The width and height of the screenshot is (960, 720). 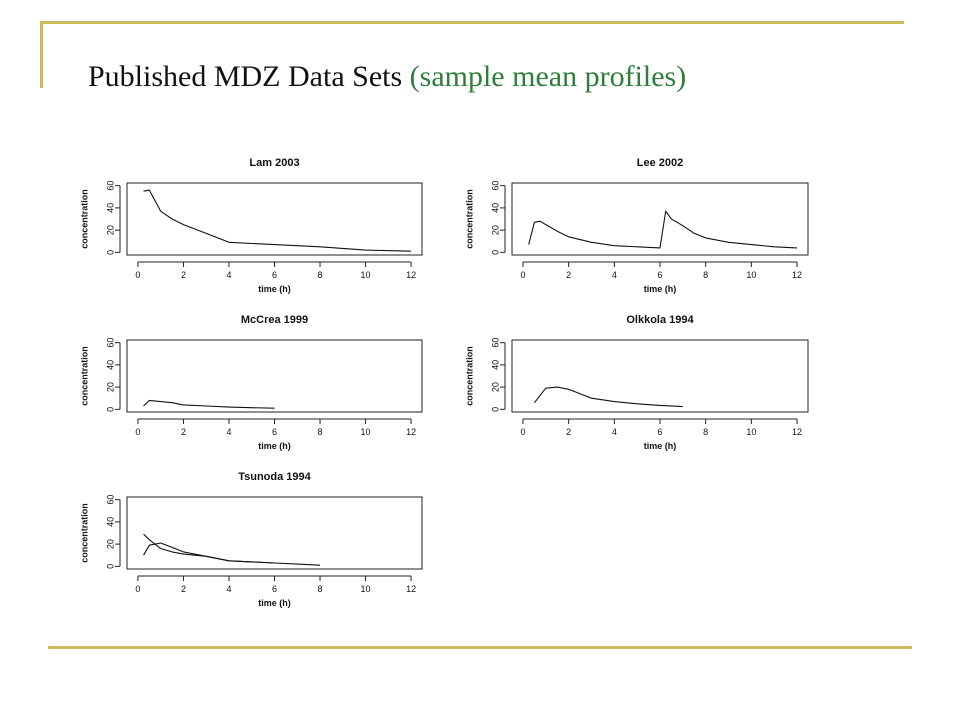 I want to click on bottom-rule, so click(x=480, y=647).